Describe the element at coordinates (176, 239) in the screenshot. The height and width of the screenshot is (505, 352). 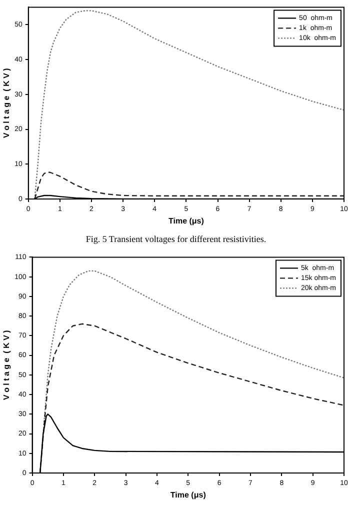
I see `caption: Fig. 5 Transient voltages for different resistivities.` at that location.